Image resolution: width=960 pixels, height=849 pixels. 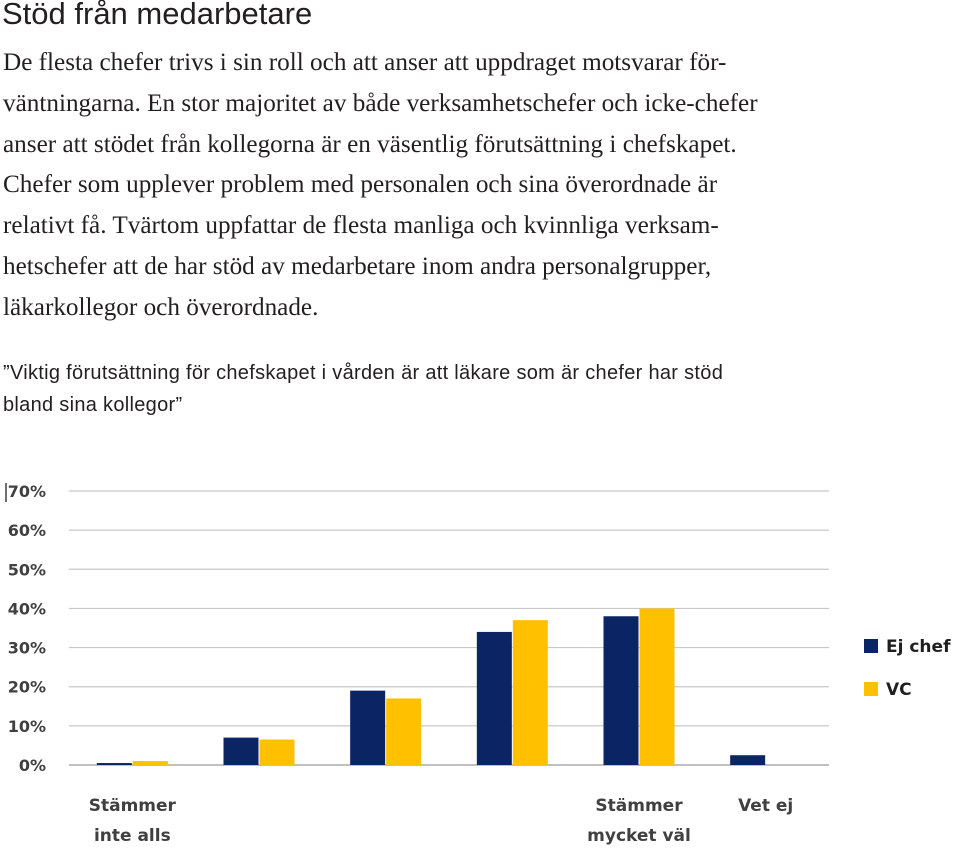 I want to click on y-tick-label: 40%, so click(x=27, y=608).